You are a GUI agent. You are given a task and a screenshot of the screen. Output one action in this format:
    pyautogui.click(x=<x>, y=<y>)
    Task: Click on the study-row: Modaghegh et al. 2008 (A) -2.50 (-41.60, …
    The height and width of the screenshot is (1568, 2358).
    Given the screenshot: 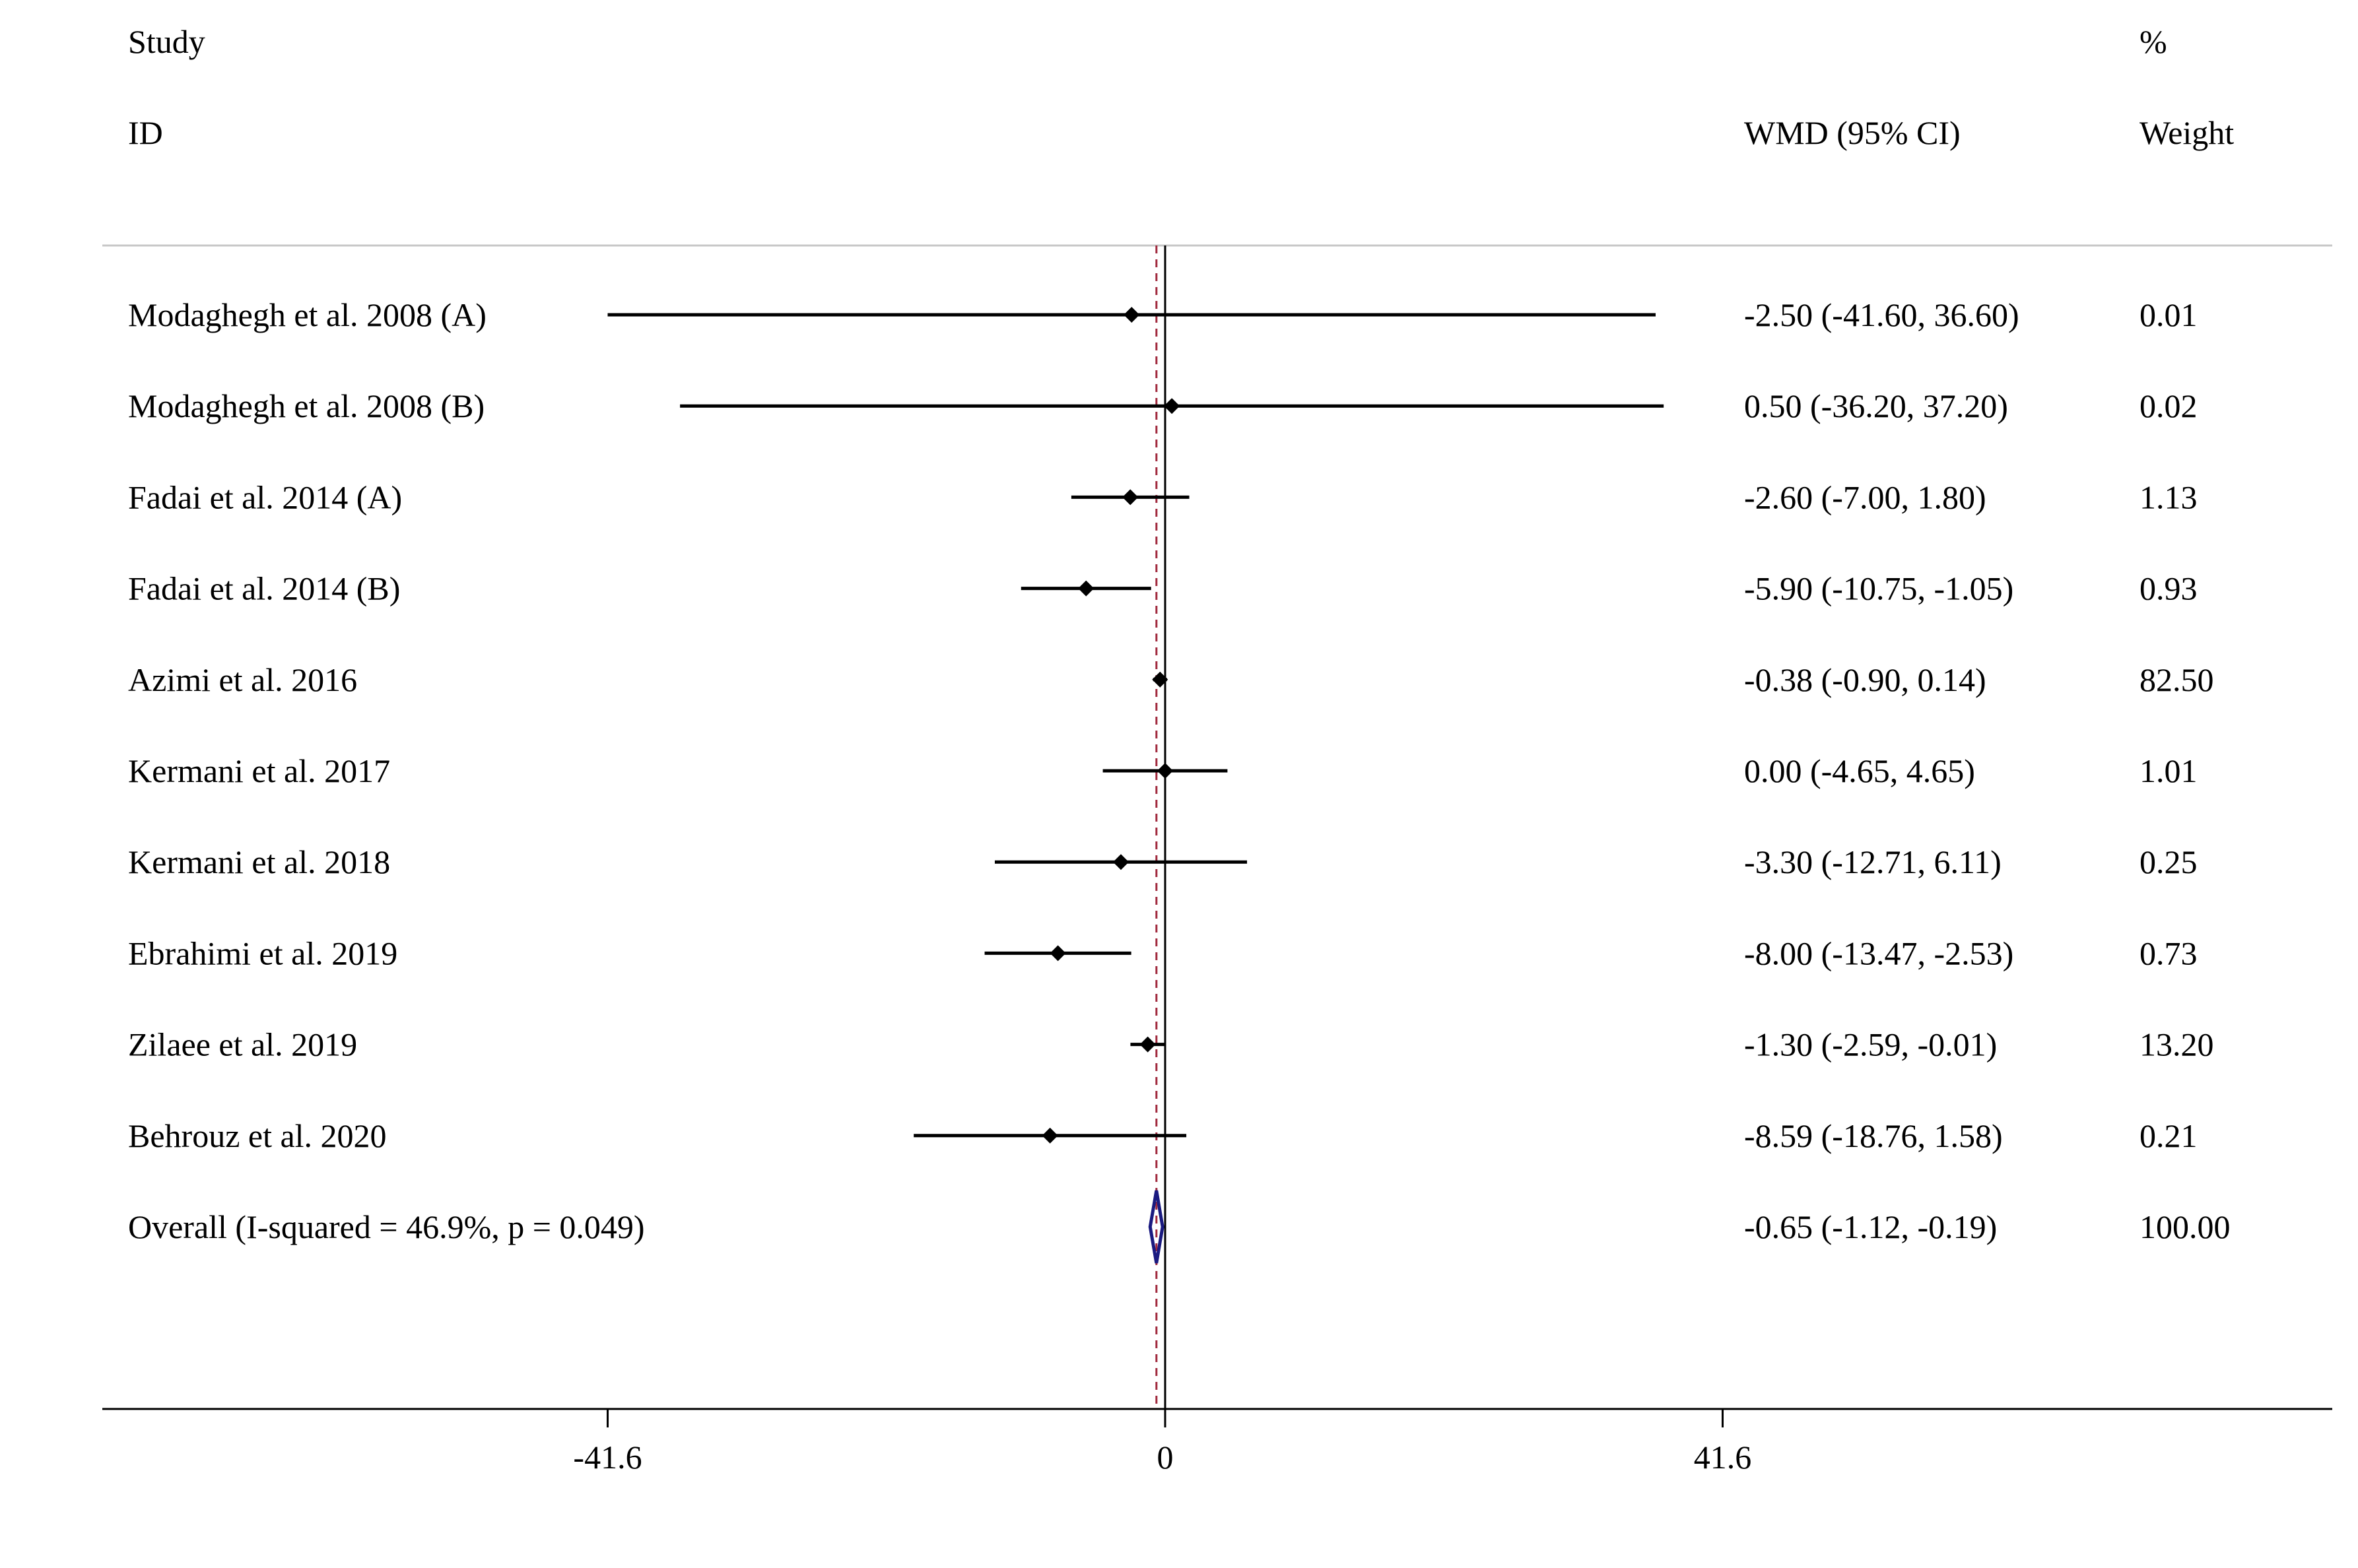 What is the action you would take?
    pyautogui.click(x=1163, y=314)
    